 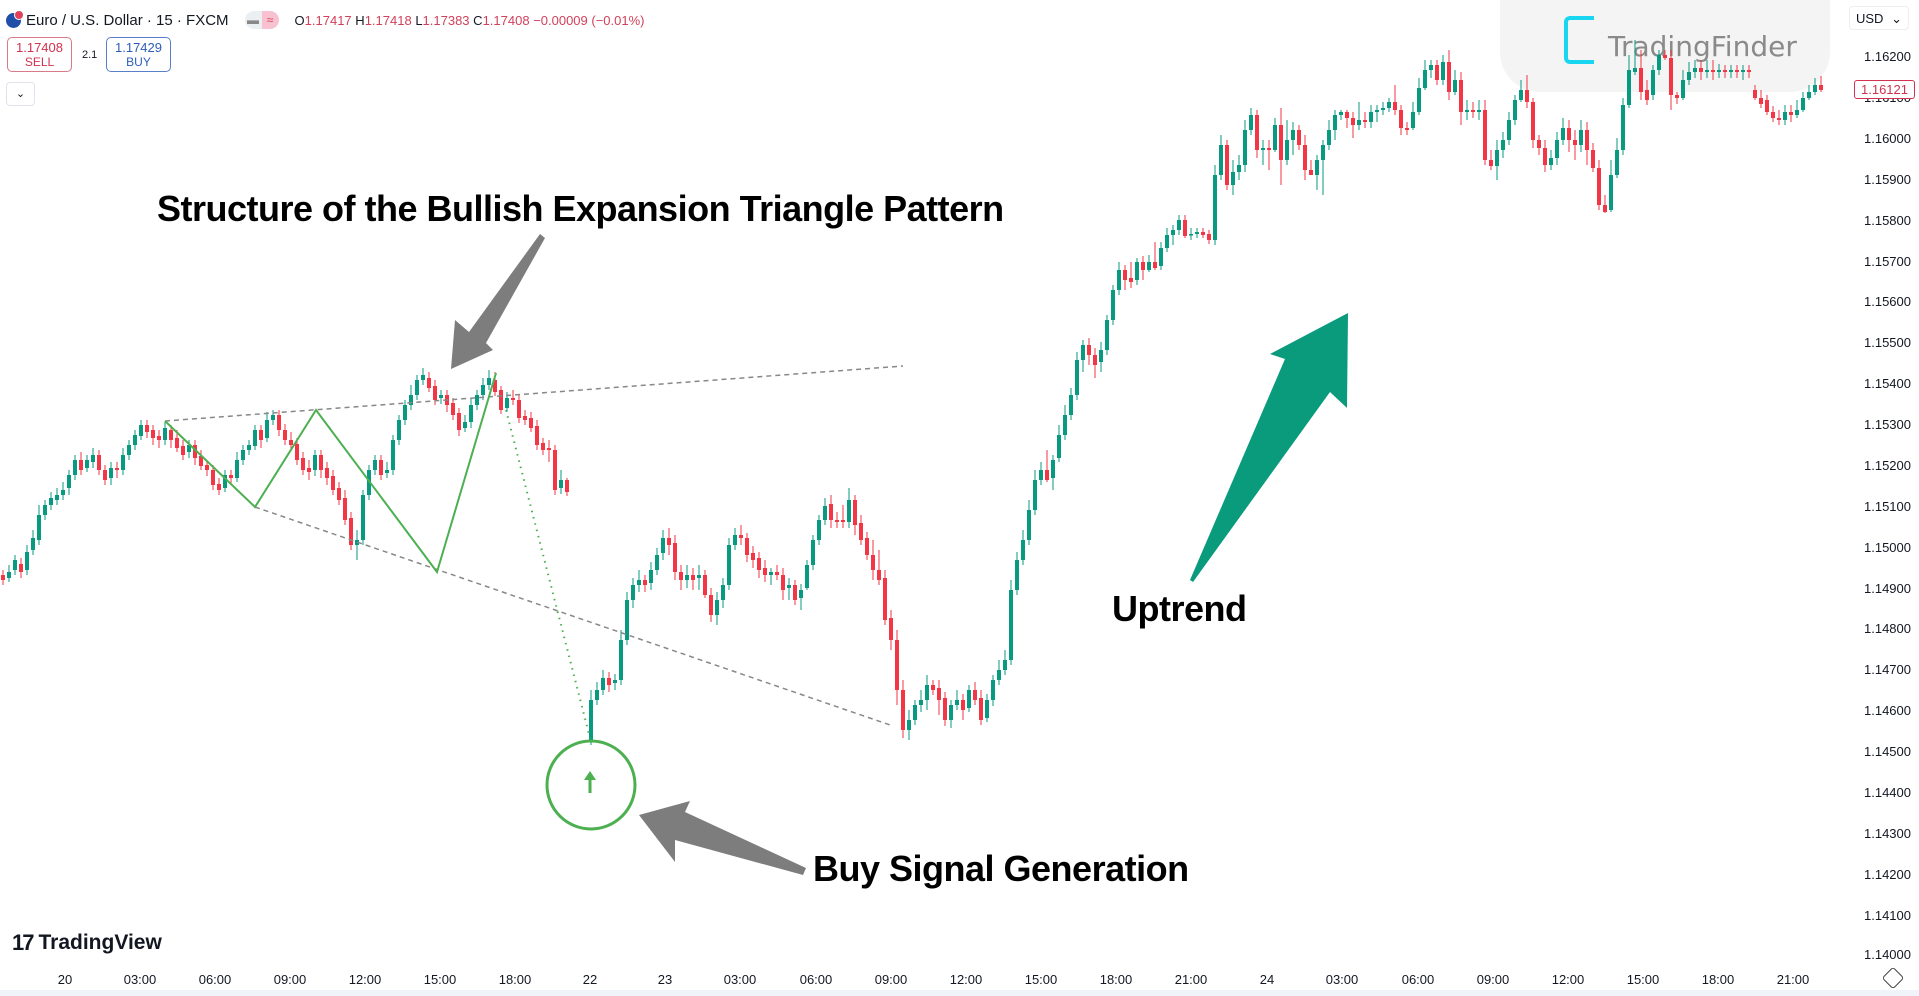 What do you see at coordinates (1879, 18) in the screenshot?
I see `currency-select: USD ⌄` at bounding box center [1879, 18].